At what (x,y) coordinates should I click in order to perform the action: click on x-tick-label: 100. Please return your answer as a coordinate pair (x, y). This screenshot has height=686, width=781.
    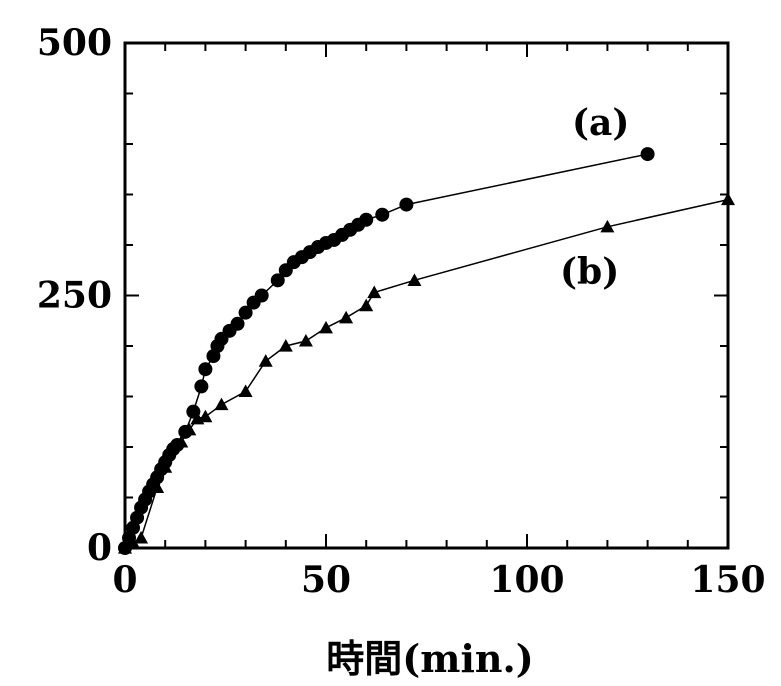
    Looking at the image, I should click on (526, 580).